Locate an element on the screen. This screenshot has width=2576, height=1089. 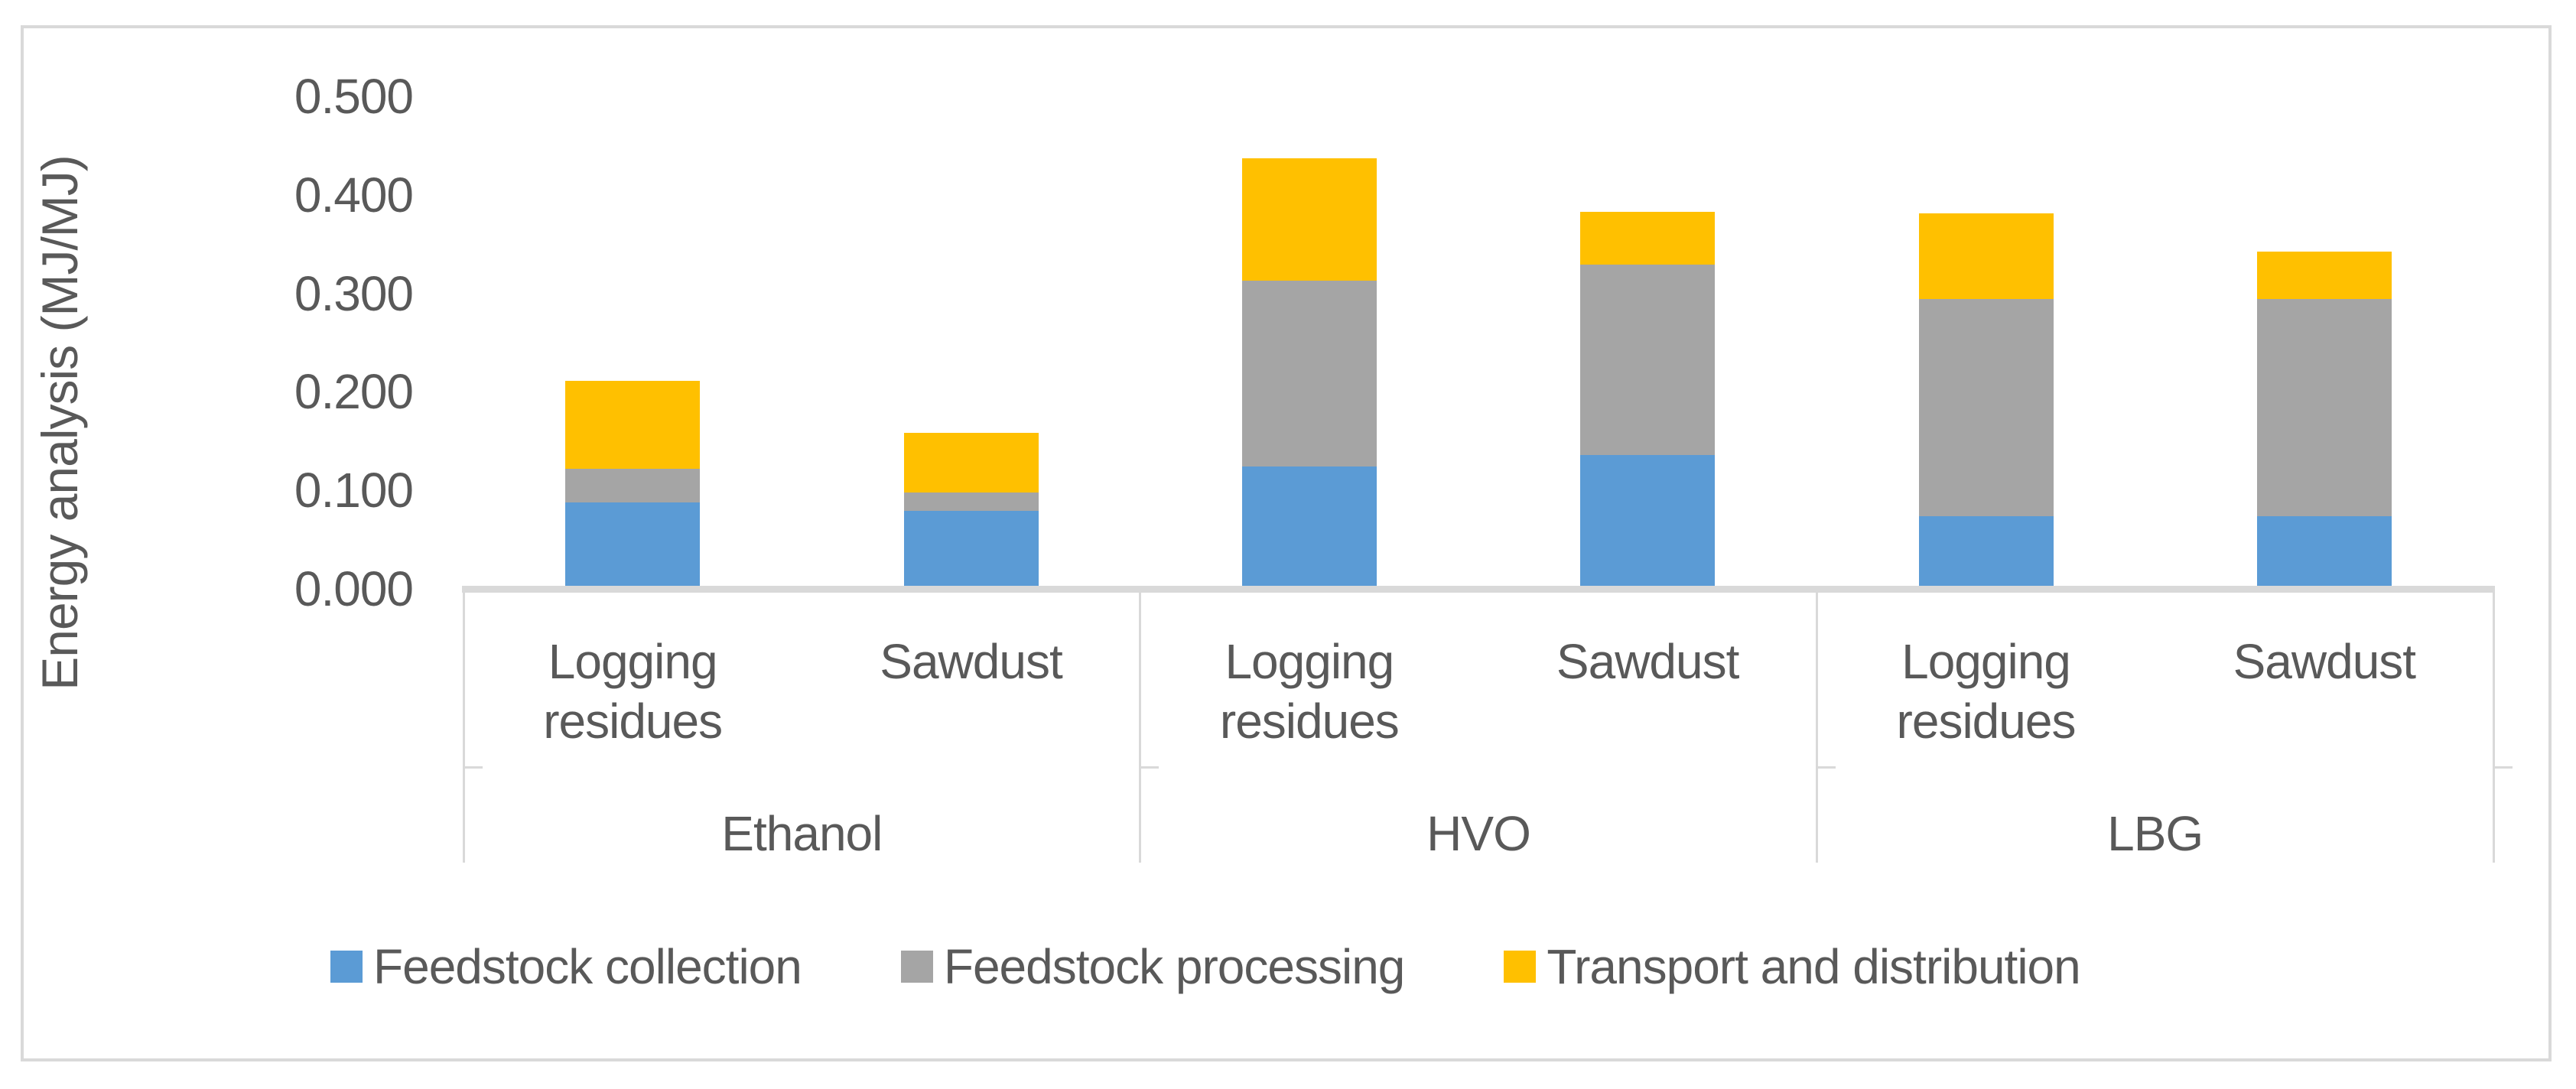
y-axis-title: Energy analysis (MJ/MJ) is located at coordinates (59, 423).